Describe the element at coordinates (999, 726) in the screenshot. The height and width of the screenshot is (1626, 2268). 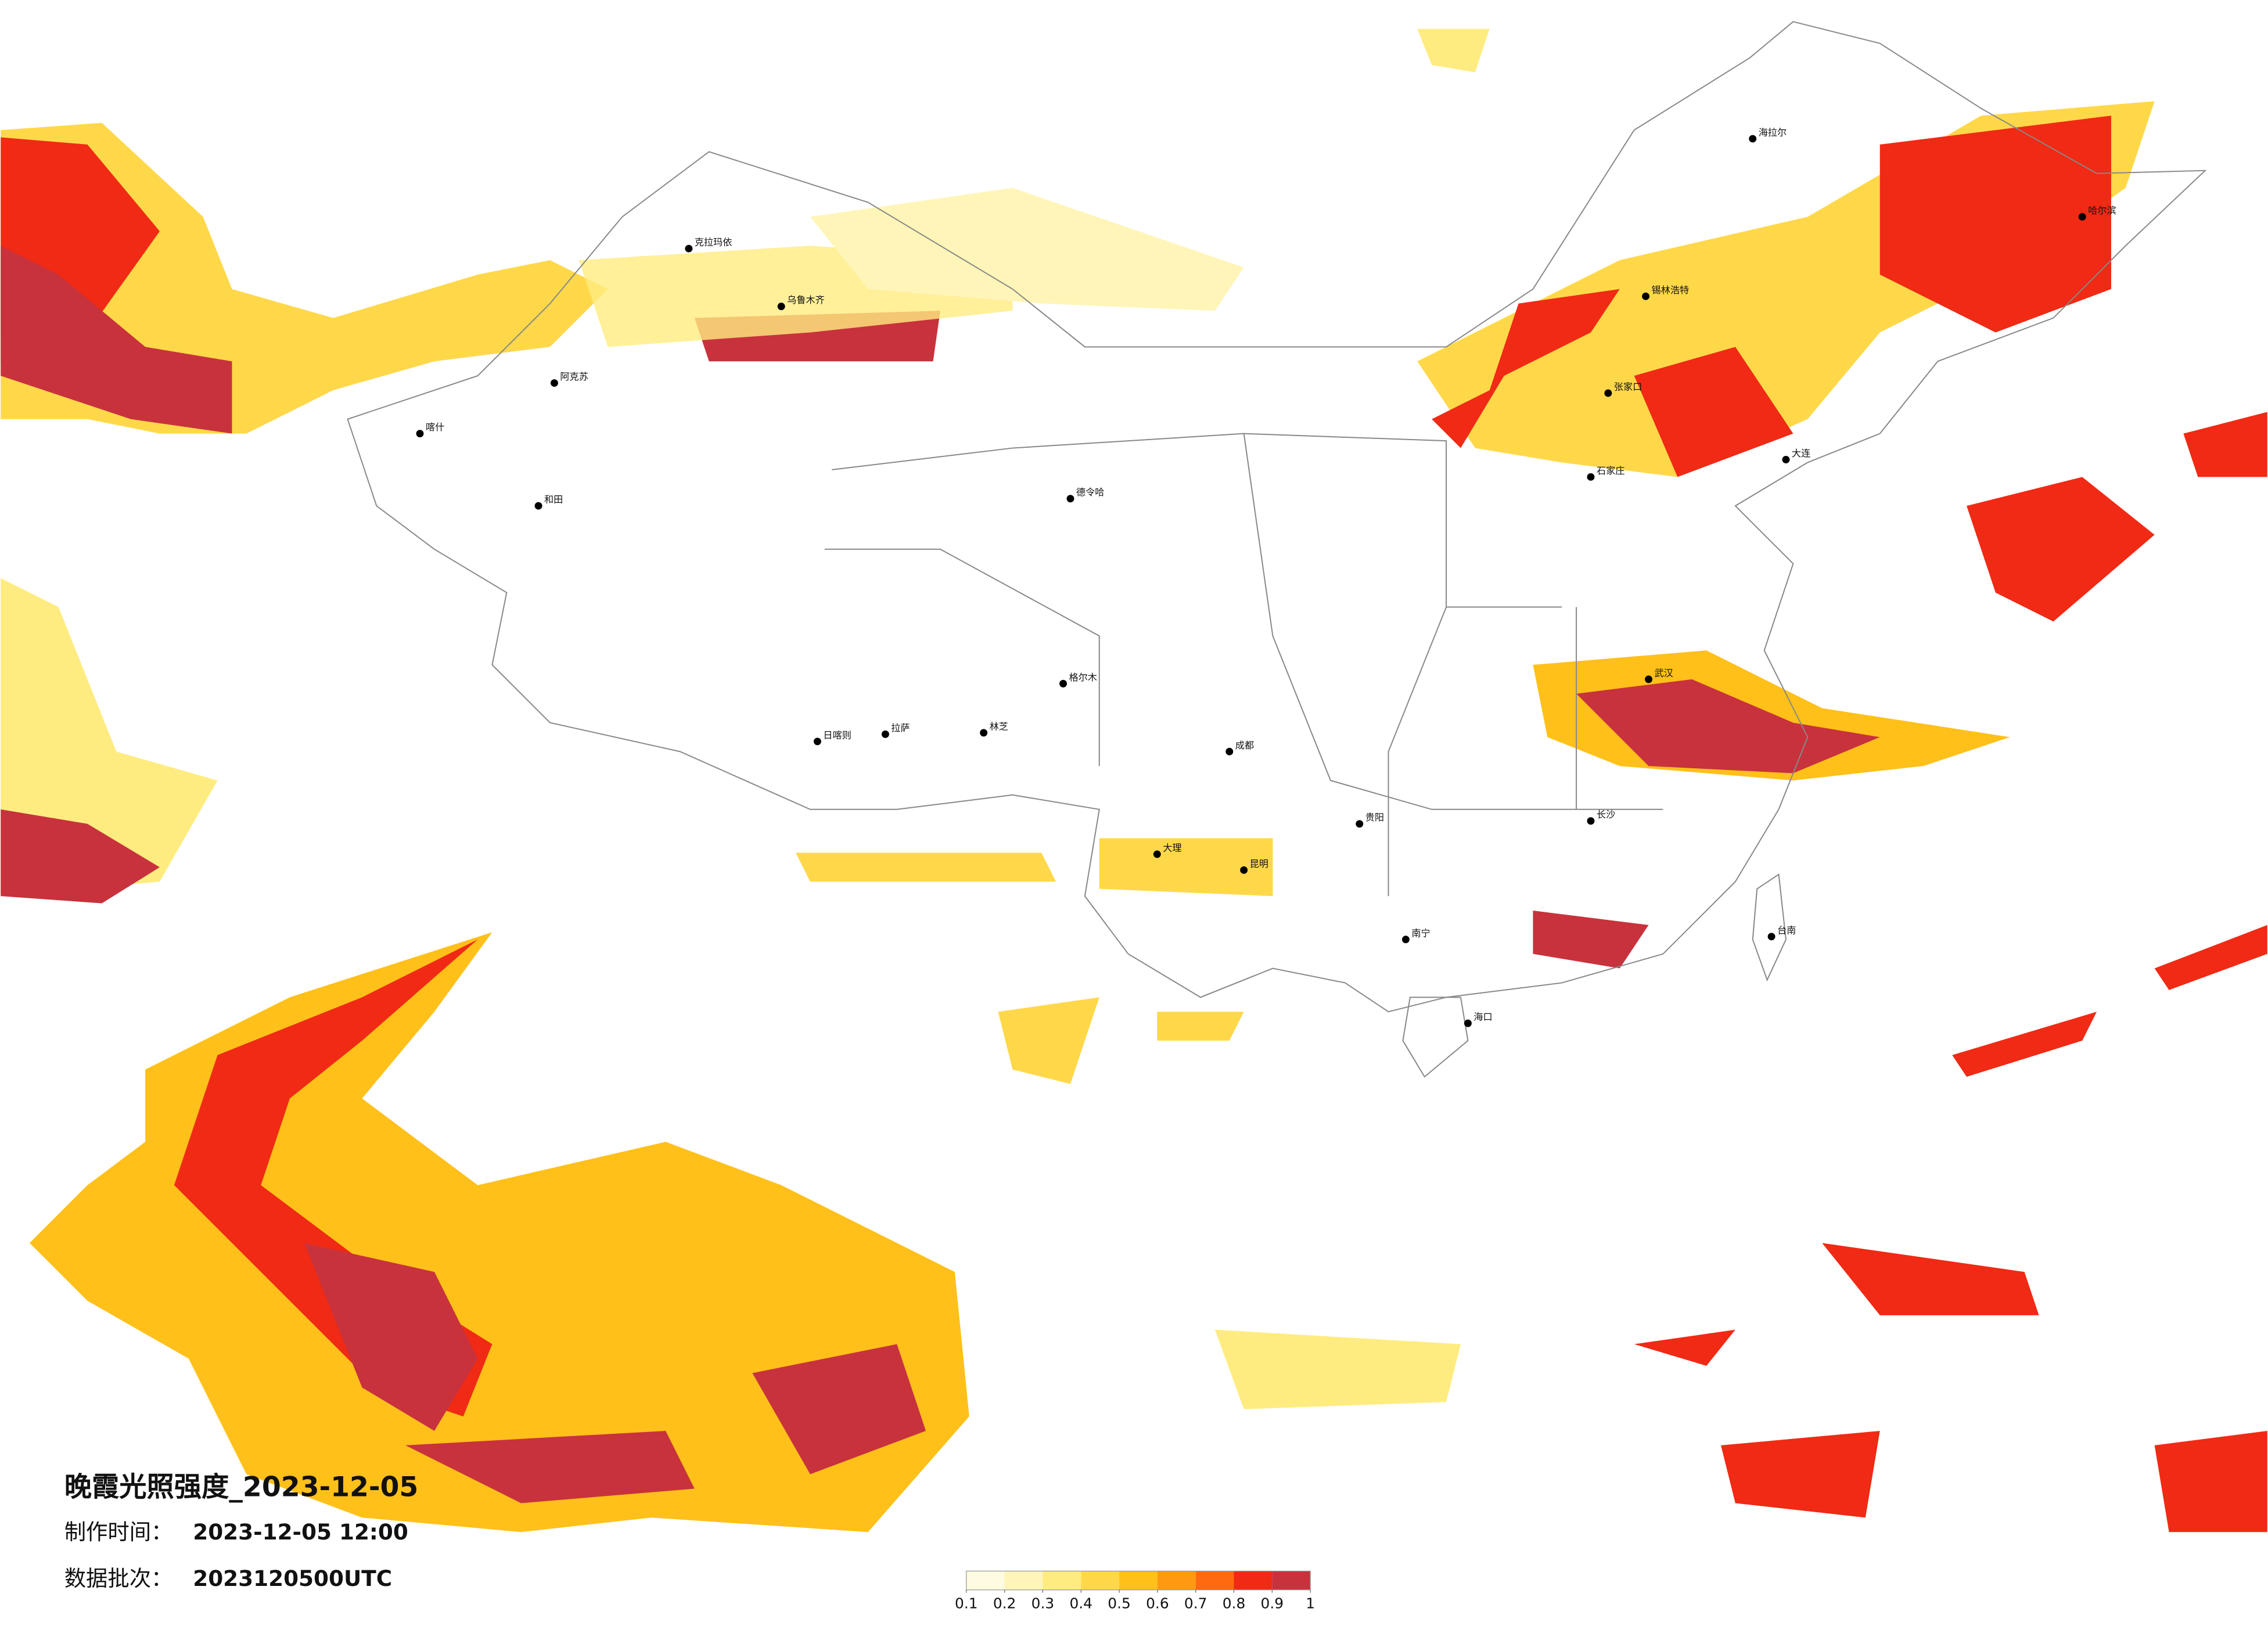
I see `city-label: 林芝` at that location.